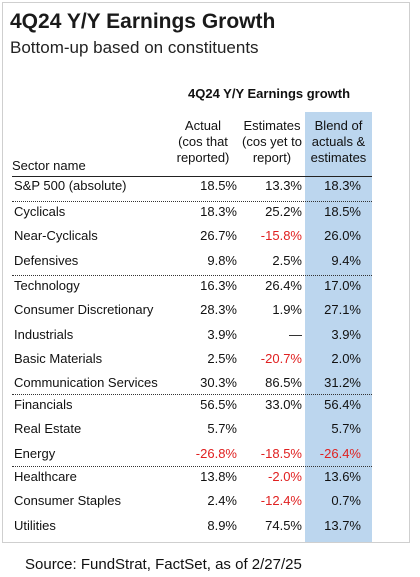  Describe the element at coordinates (342, 236) in the screenshot. I see `blend-value-cell: 26.0%` at that location.